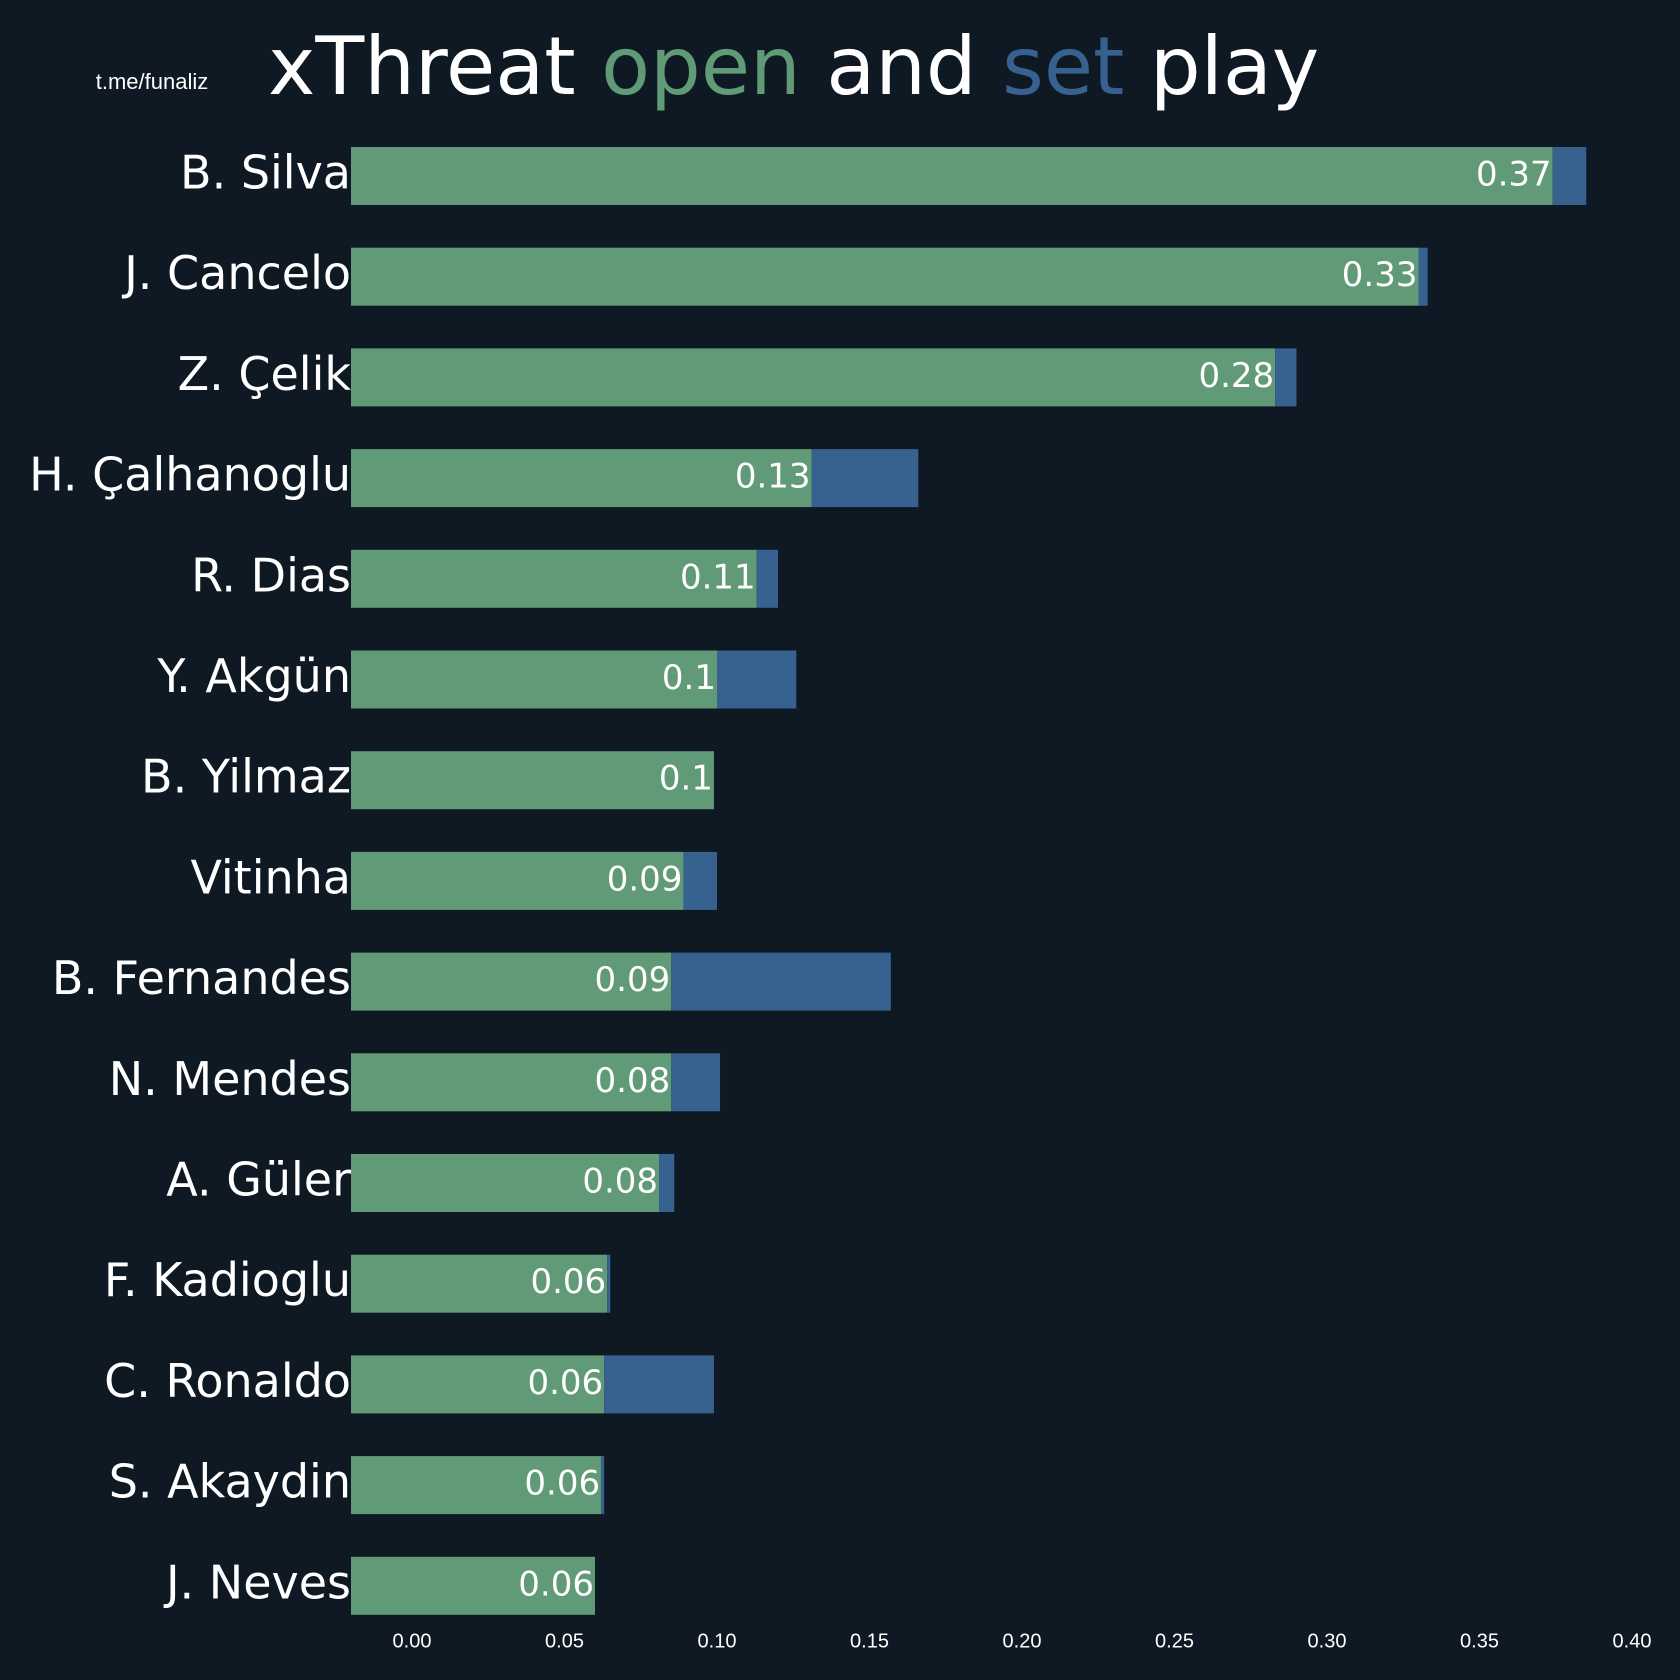  What do you see at coordinates (258, 1180) in the screenshot?
I see `y-tick-label: A. Güler` at bounding box center [258, 1180].